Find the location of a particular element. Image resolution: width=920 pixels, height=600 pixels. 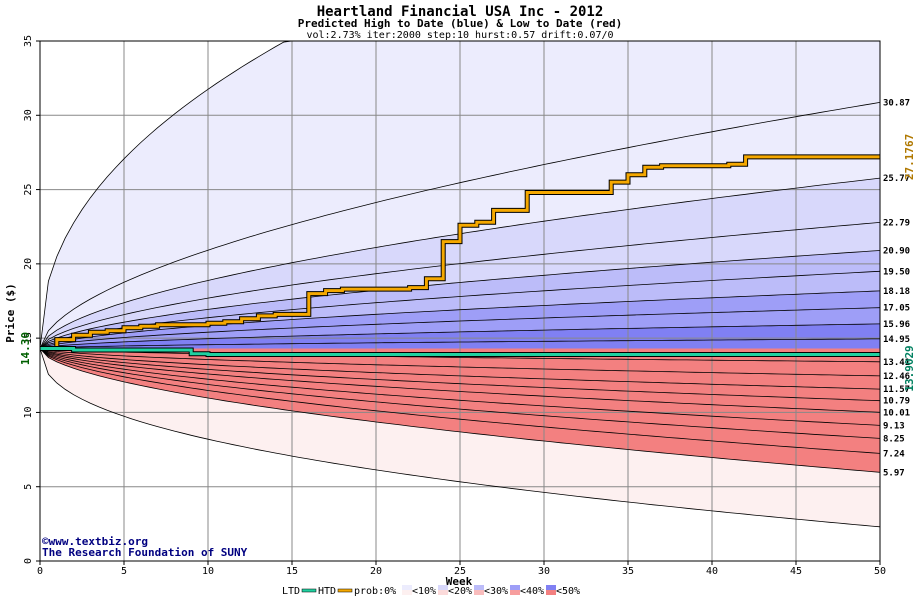

lower-band-end-label: 8.25 is located at coordinates (894, 439).